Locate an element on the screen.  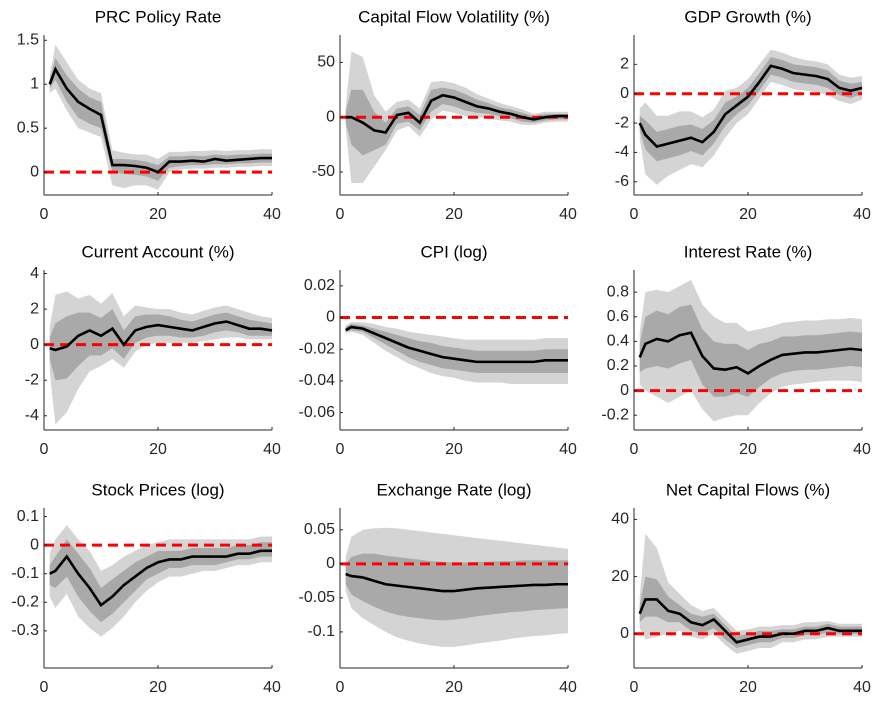
y-tick-label: 0.4 is located at coordinates (618, 341).